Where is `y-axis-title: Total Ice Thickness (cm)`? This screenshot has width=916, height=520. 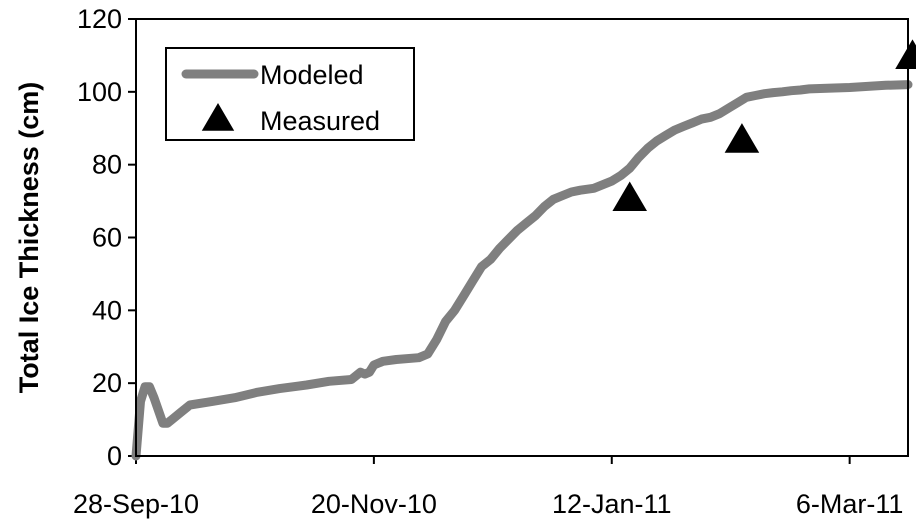
y-axis-title: Total Ice Thickness (cm) is located at coordinates (29, 238).